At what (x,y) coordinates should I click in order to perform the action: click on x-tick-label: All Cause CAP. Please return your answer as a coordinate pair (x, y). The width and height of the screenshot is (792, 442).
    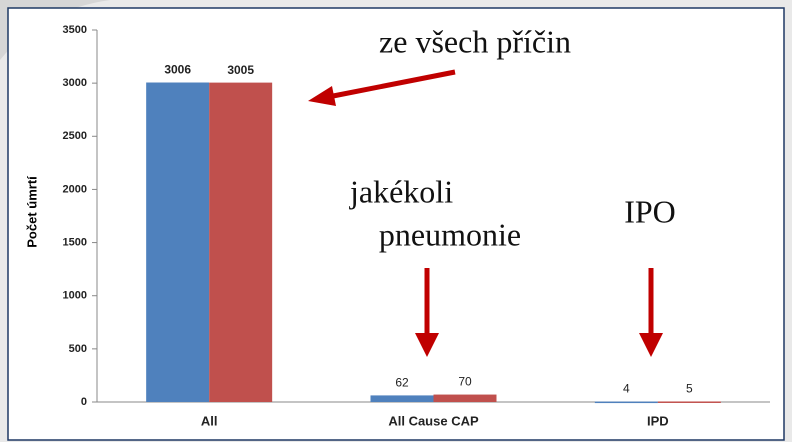
    Looking at the image, I should click on (433, 420).